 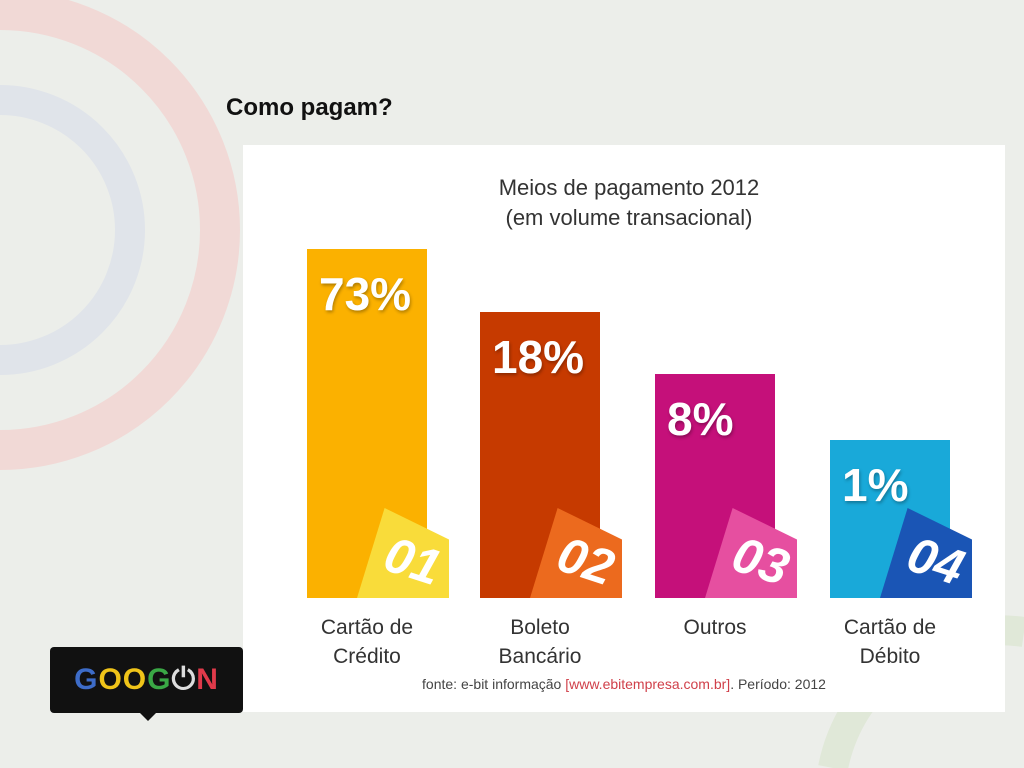 What do you see at coordinates (700, 419) in the screenshot?
I see `value-label: 8%` at bounding box center [700, 419].